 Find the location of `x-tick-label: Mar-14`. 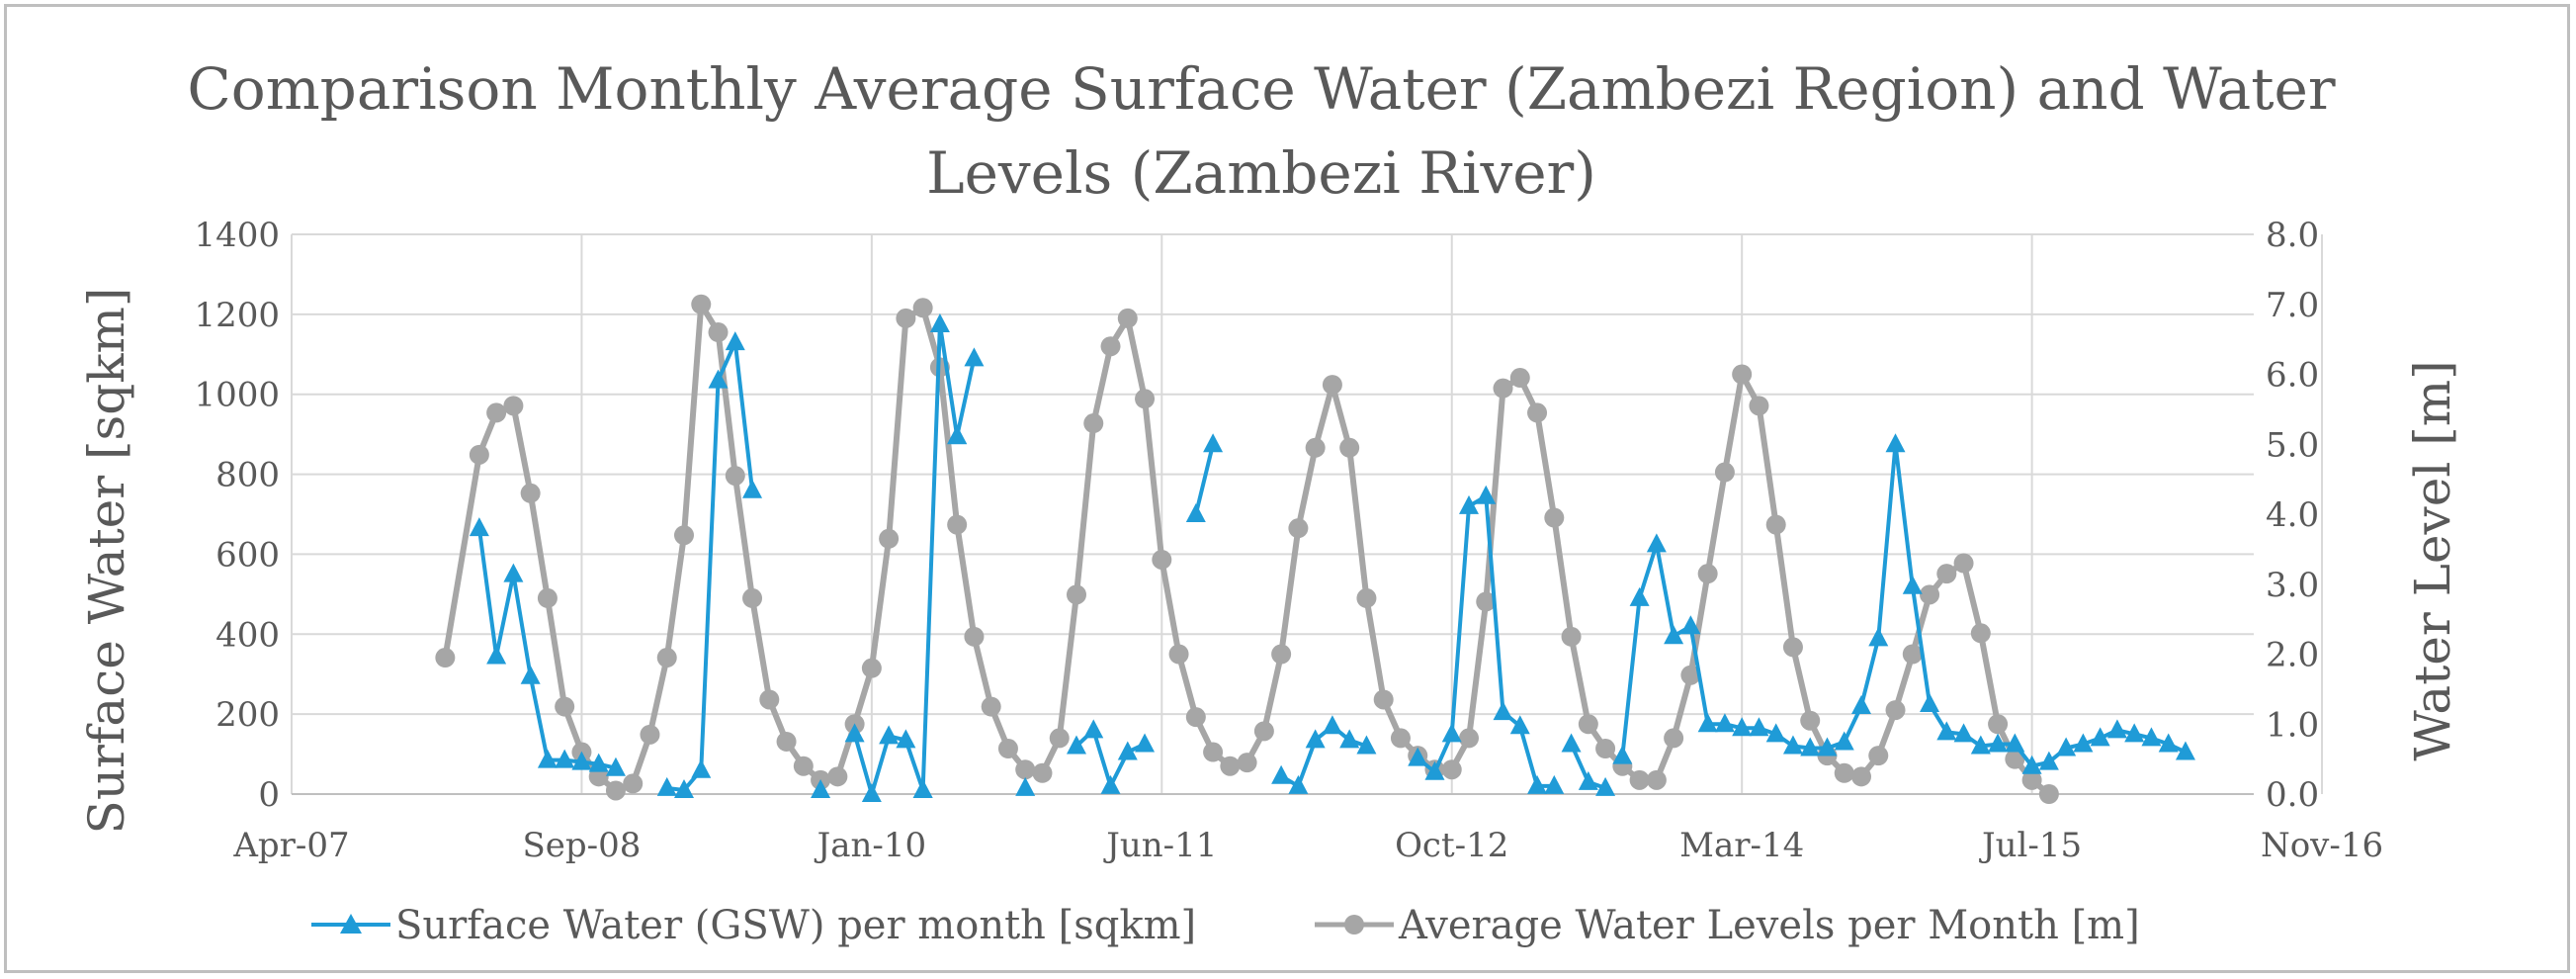

x-tick-label: Mar-14 is located at coordinates (1741, 845).